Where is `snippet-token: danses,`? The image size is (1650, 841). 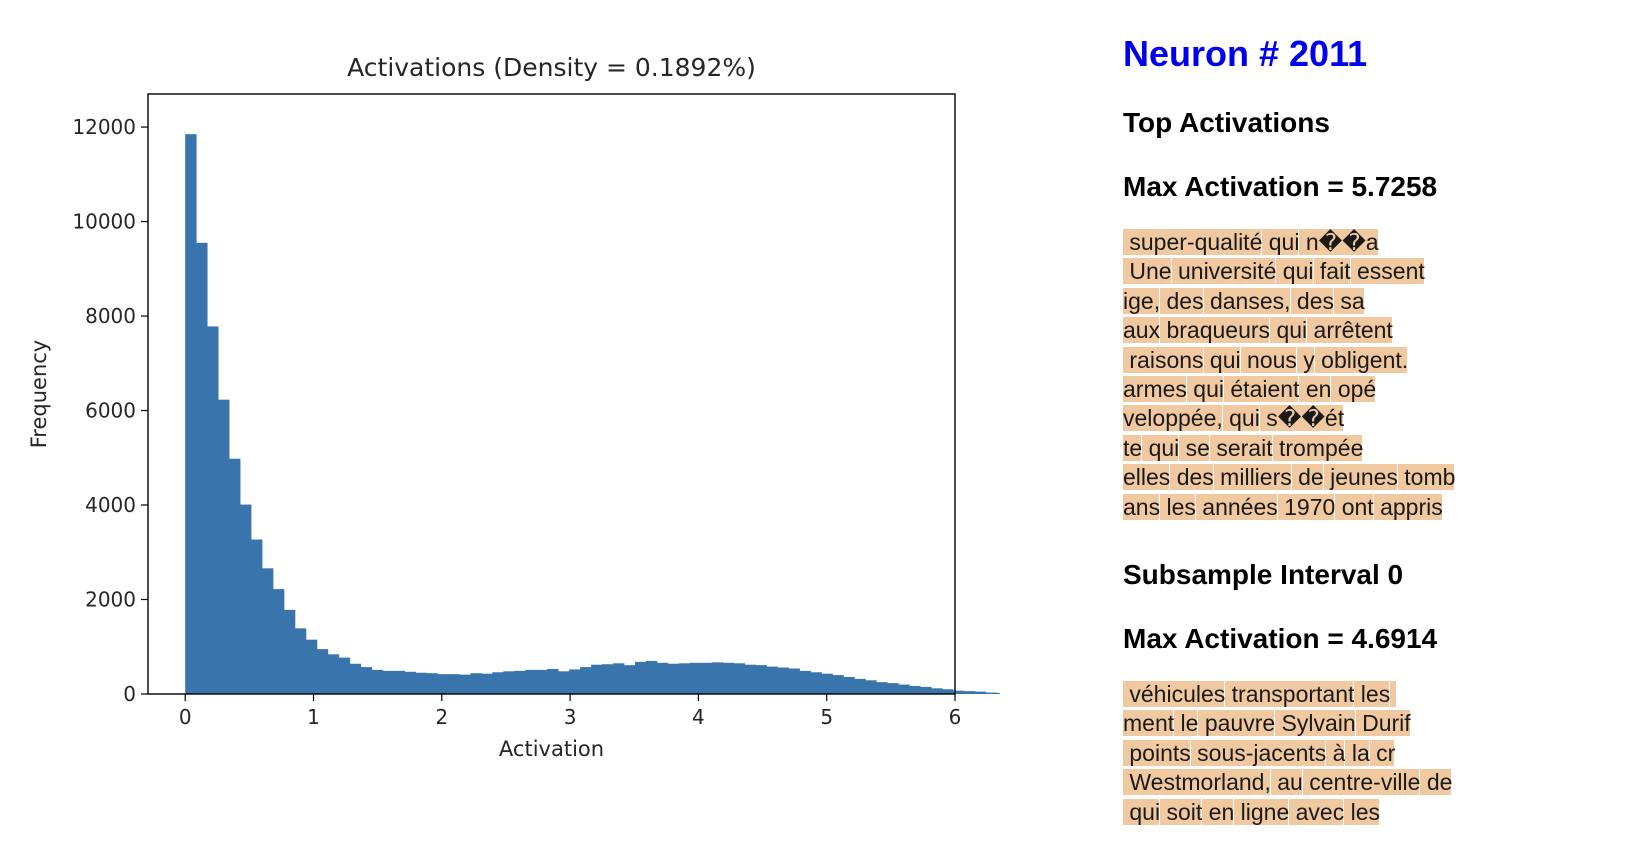 snippet-token: danses, is located at coordinates (1247, 300).